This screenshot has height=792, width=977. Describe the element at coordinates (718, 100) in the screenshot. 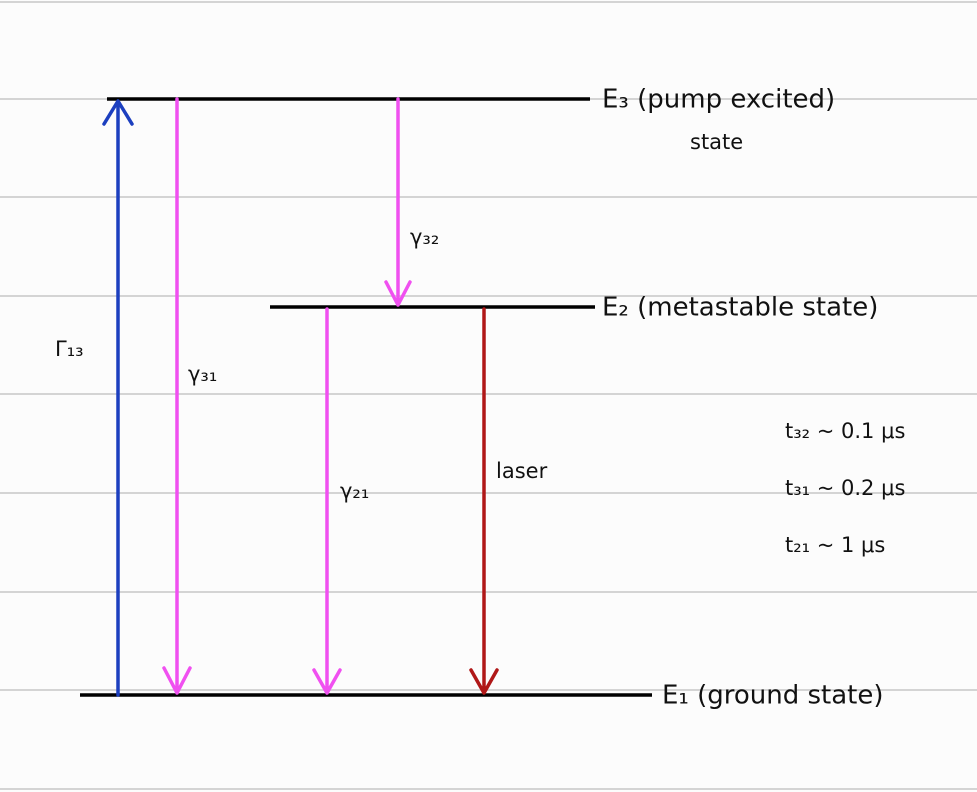

I see `level-label: E₃ (pump excited)` at that location.